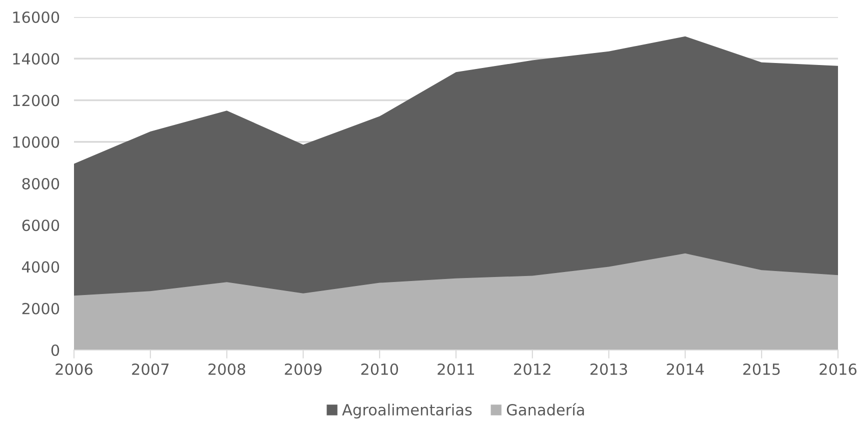 The width and height of the screenshot is (863, 425). What do you see at coordinates (150, 369) in the screenshot?
I see `x-tick-label: 2007` at bounding box center [150, 369].